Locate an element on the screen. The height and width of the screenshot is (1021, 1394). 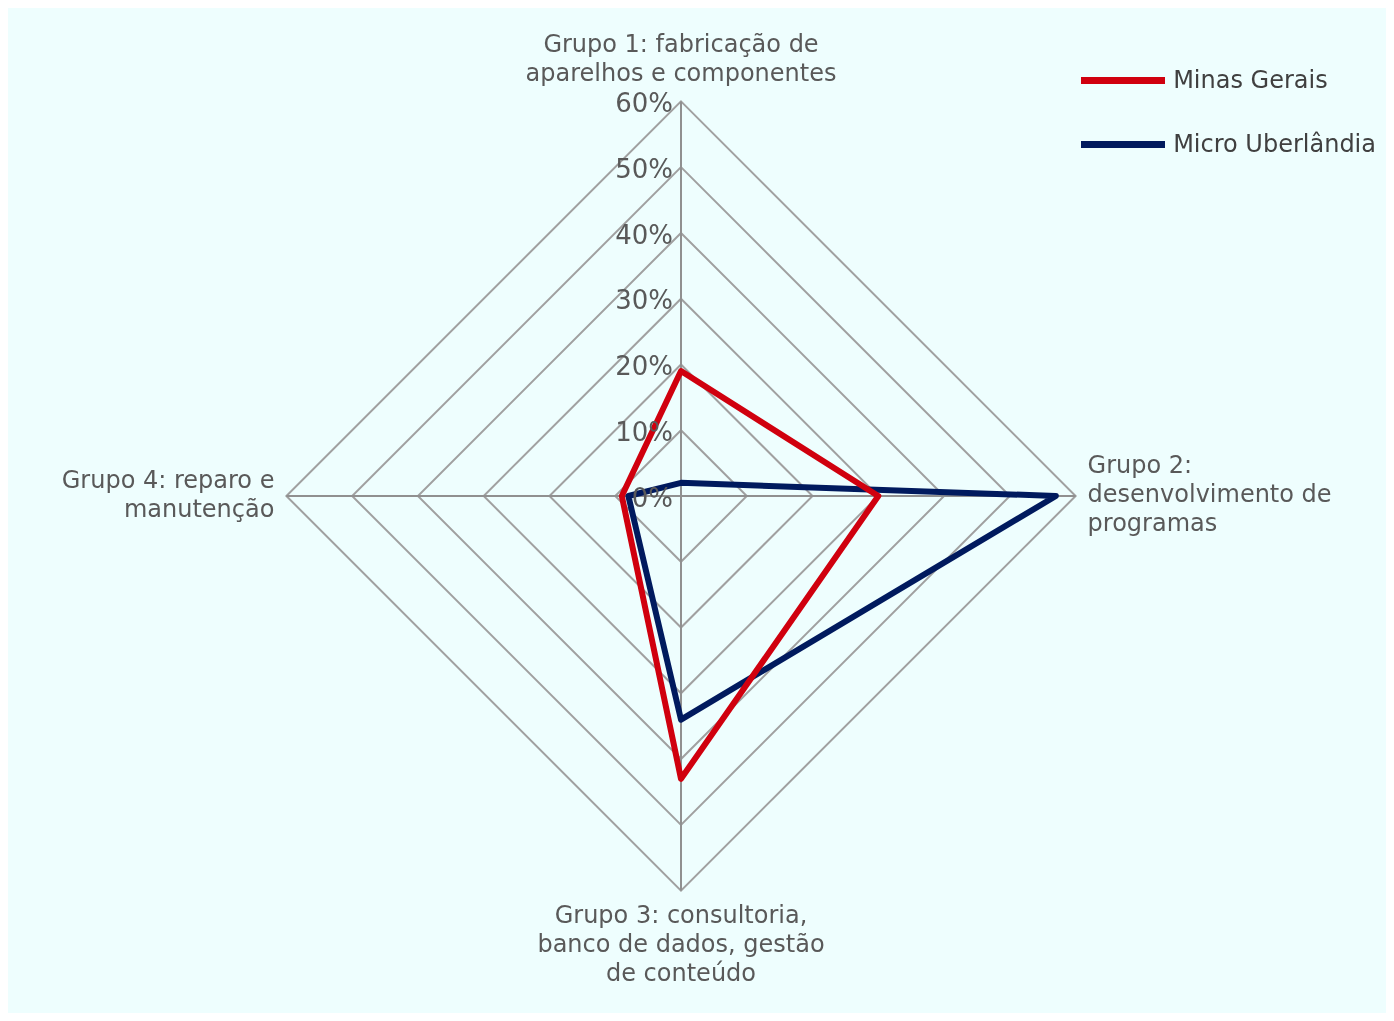
spoke-label: Grupo 4: reparo e manutenção is located at coordinates (168, 494).